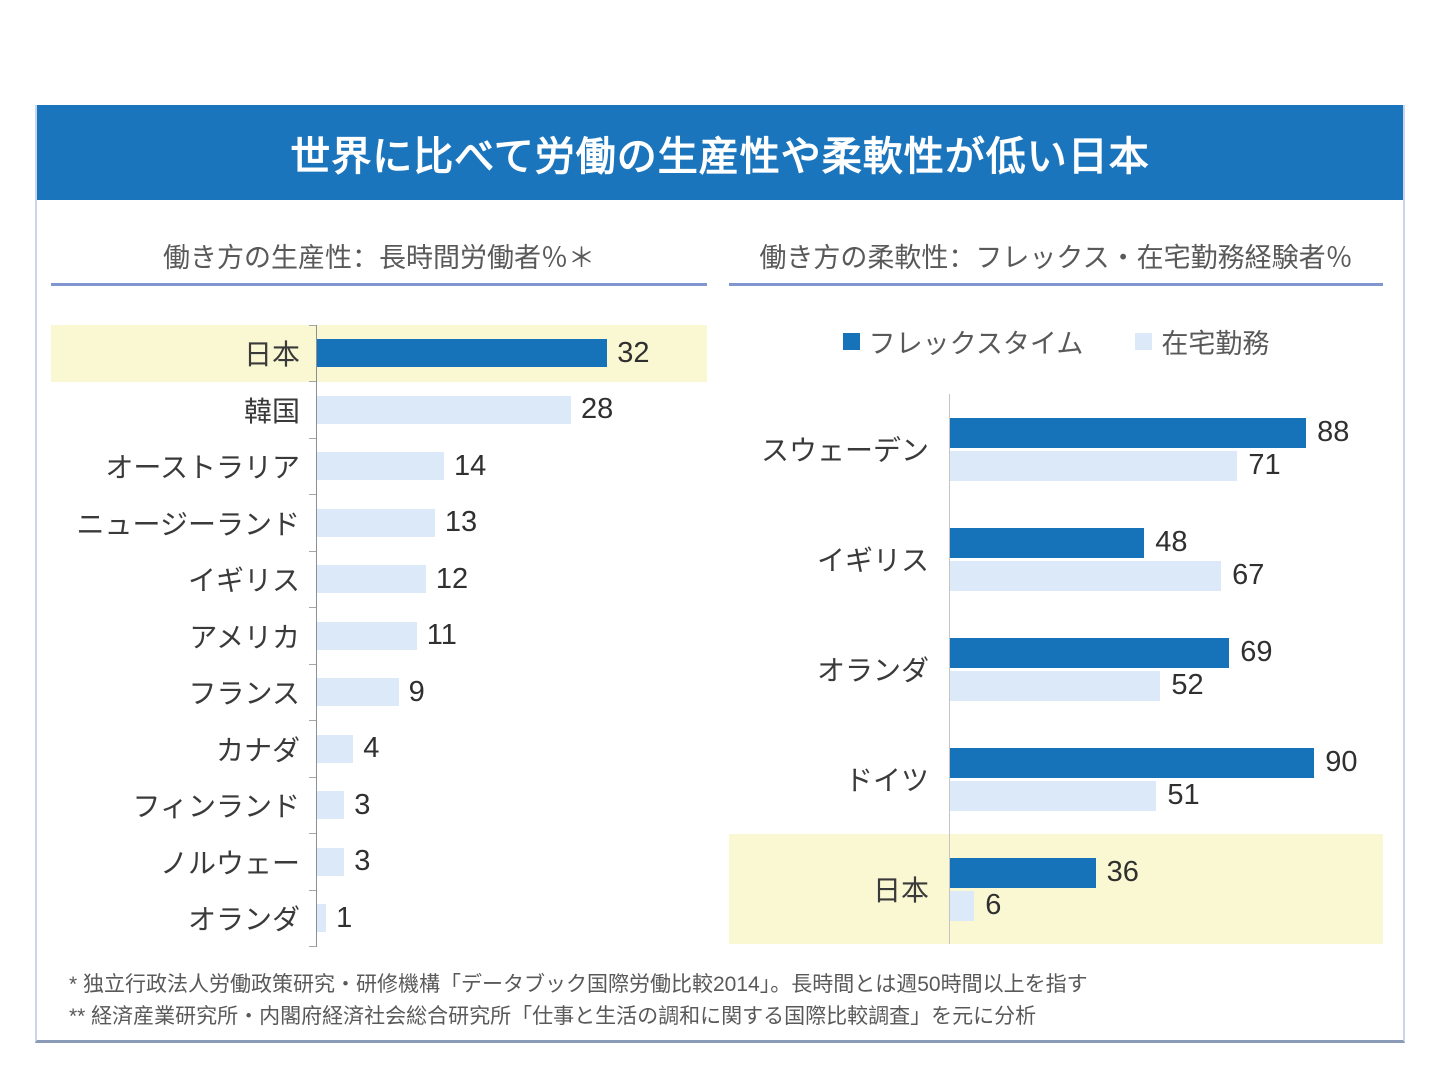 This screenshot has width=1440, height=1080. I want to click on legend: フレックスタイム 在宅勤務, so click(1056, 342).